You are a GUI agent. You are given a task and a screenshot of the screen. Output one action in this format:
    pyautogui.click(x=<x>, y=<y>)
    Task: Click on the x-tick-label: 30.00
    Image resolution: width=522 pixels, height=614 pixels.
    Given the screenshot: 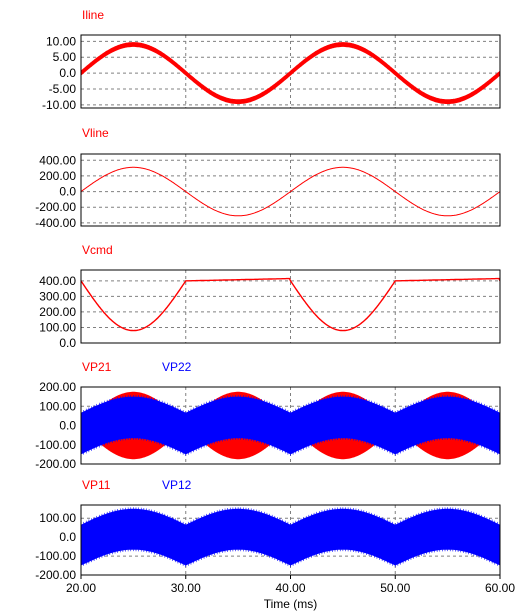 What is the action you would take?
    pyautogui.click(x=186, y=588)
    